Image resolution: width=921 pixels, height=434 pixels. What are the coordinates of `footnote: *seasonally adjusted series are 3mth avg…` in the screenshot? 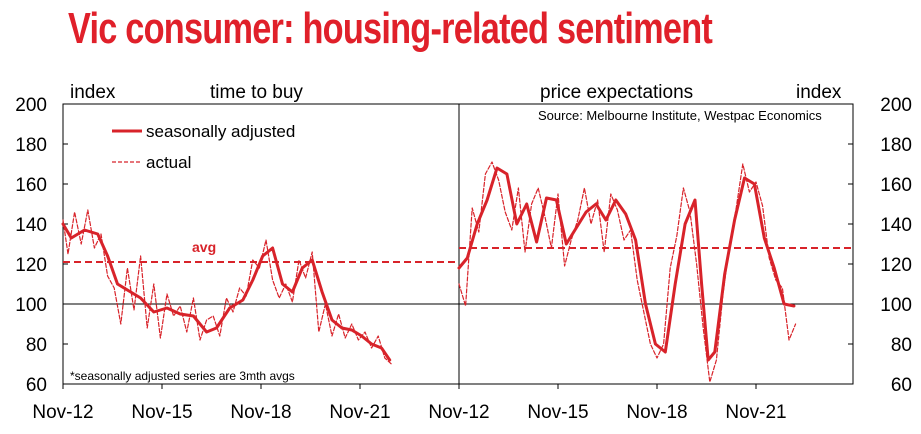 It's located at (182, 376).